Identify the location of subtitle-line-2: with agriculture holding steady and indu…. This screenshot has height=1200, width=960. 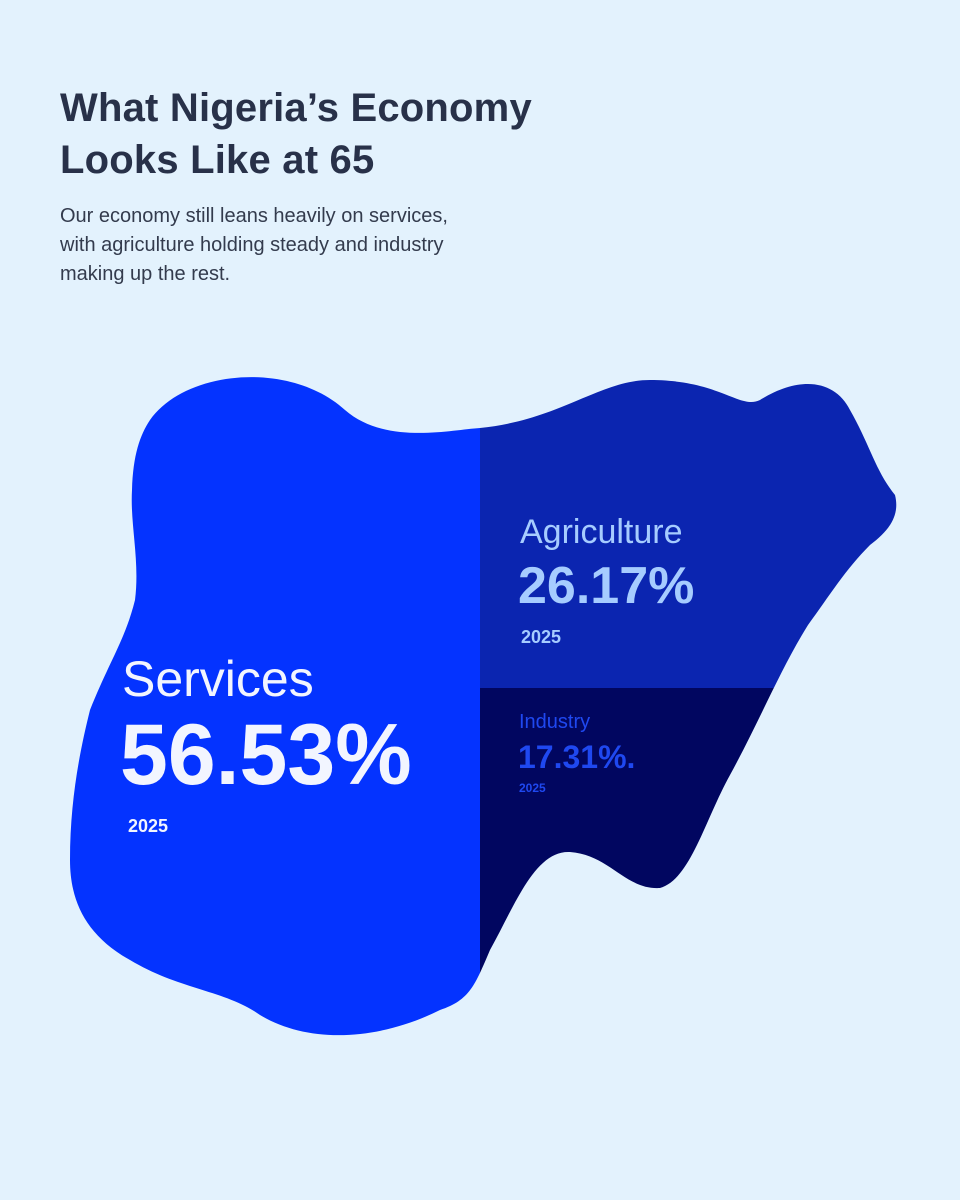
(252, 245).